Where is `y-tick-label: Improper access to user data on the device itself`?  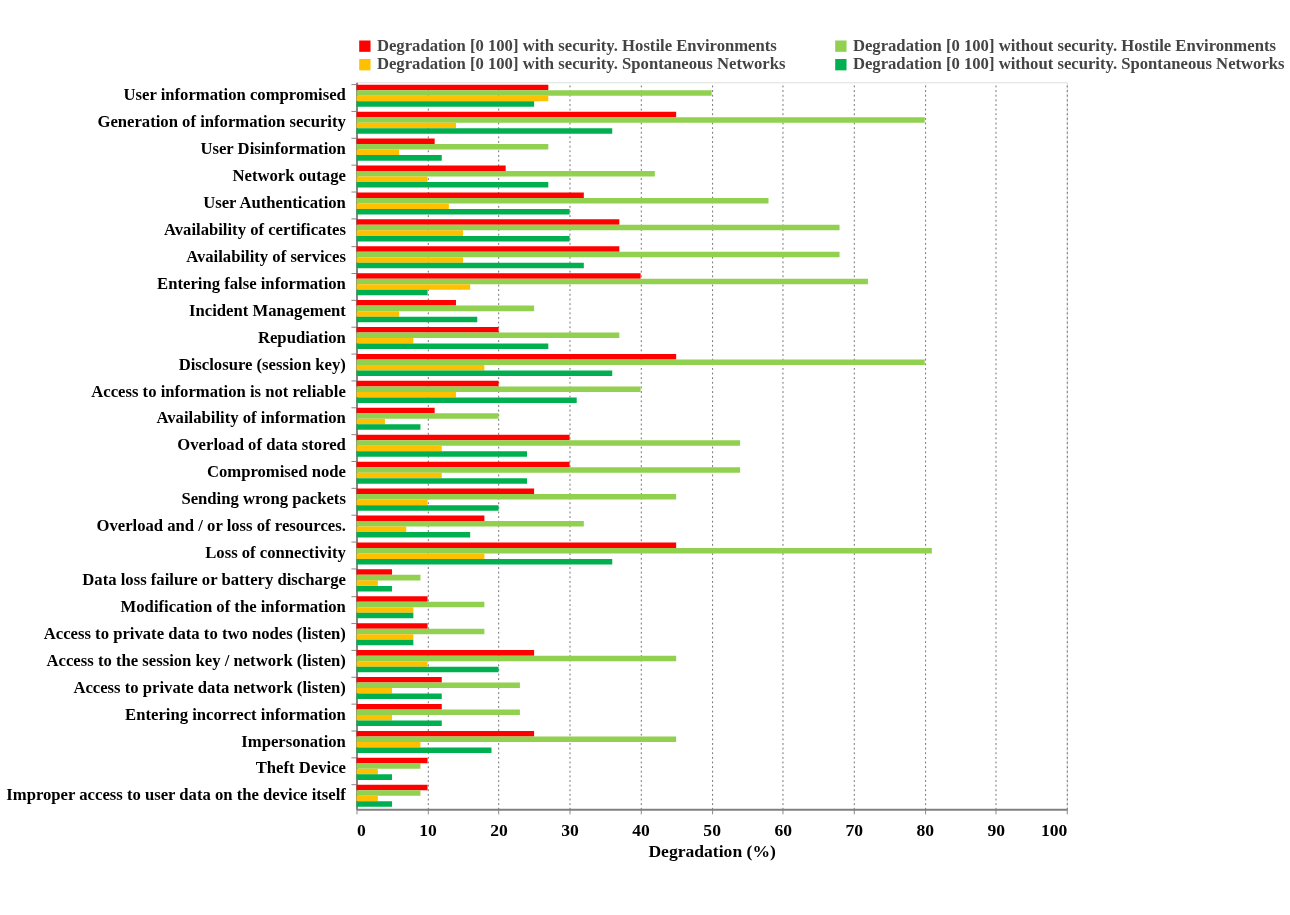 y-tick-label: Improper access to user data on the device itself is located at coordinates (176, 795).